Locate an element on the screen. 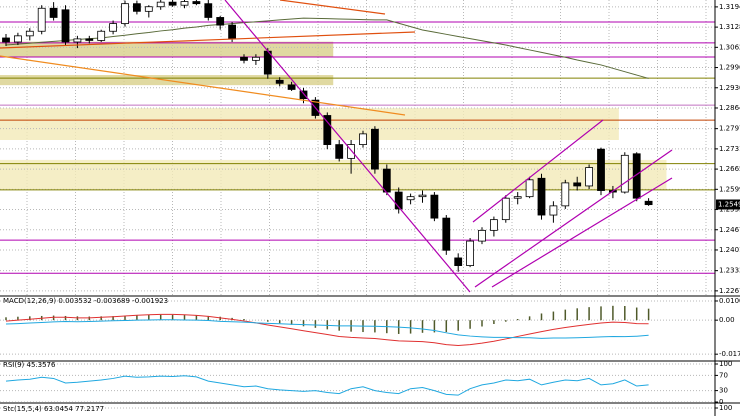 Image resolution: width=740 pixels, height=416 pixels. y-tick-label: 30 is located at coordinates (723, 391).